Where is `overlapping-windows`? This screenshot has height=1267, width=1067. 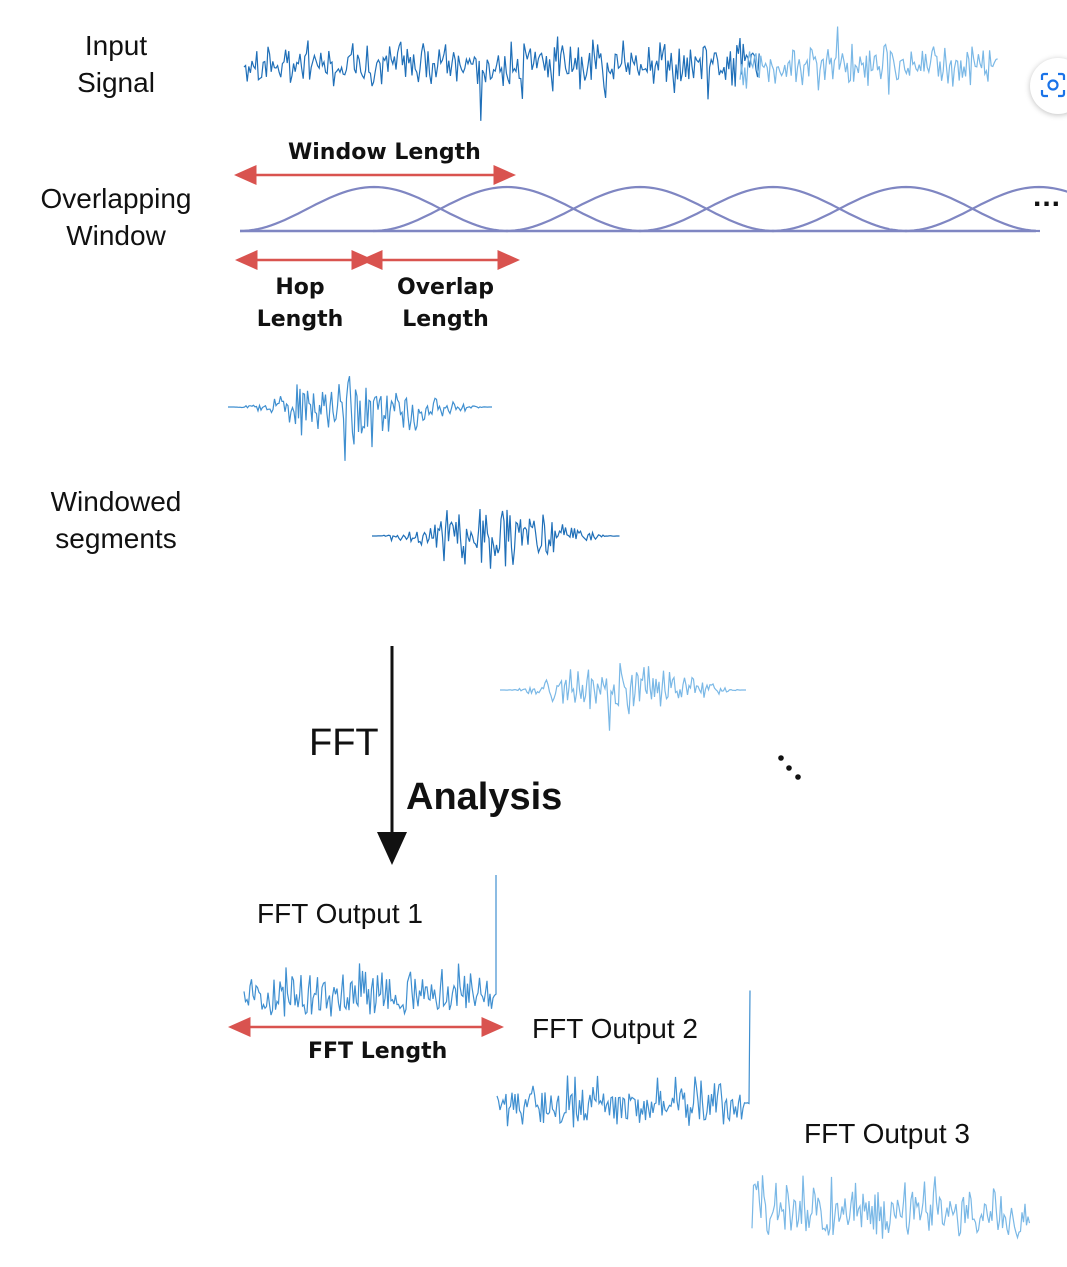 overlapping-windows is located at coordinates (653, 209).